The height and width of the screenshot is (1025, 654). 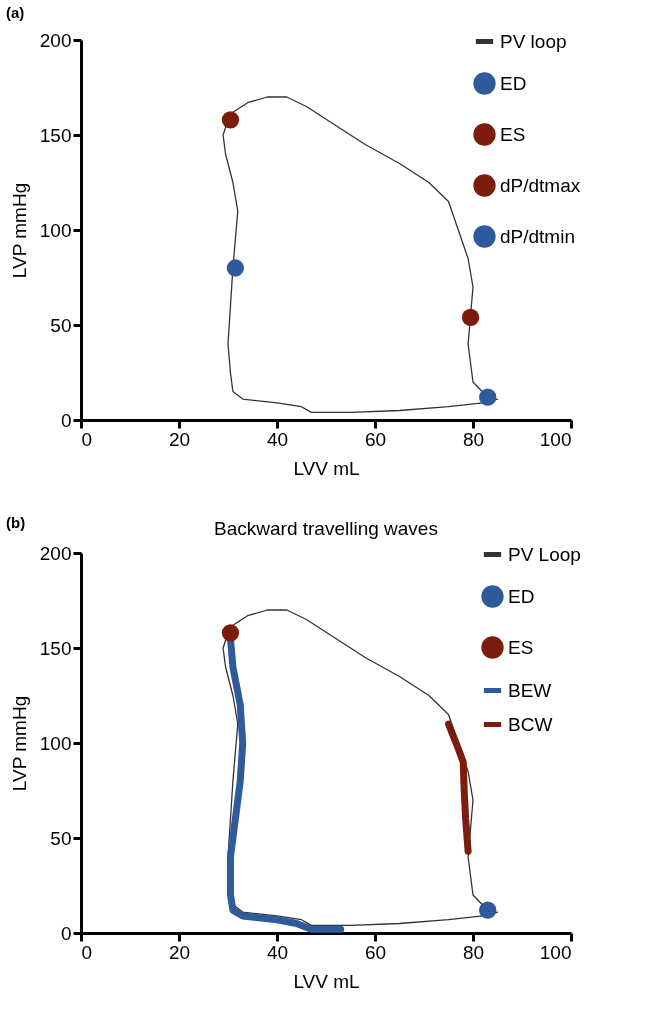 I want to click on legend-label: BEW, so click(x=530, y=690).